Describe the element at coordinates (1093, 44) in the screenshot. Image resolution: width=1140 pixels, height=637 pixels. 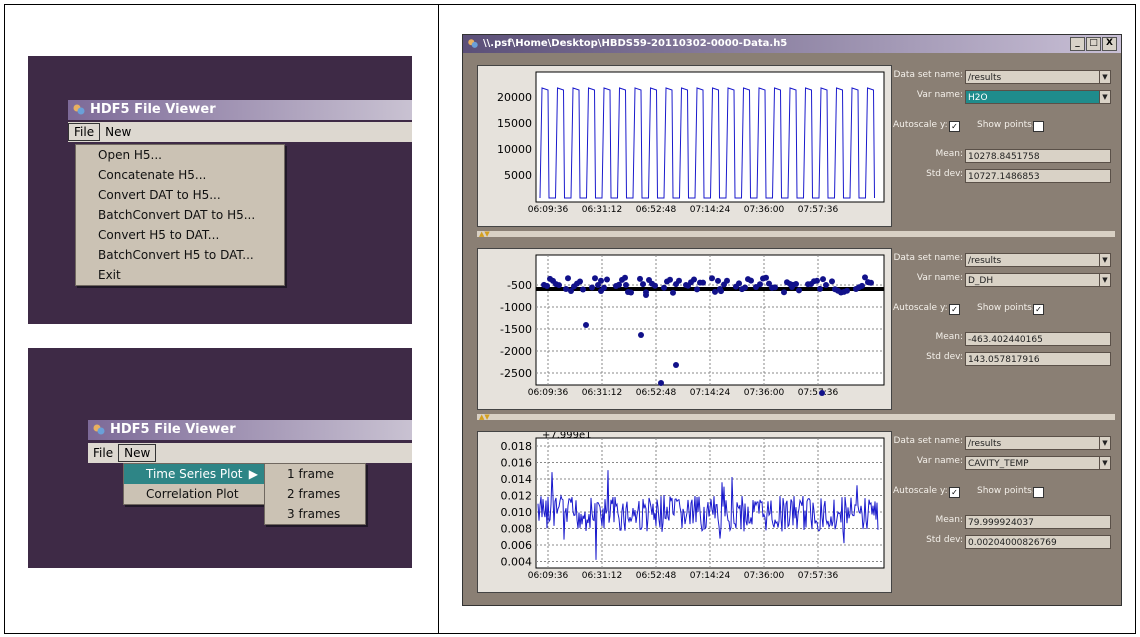
I see `maximize-button: □` at that location.